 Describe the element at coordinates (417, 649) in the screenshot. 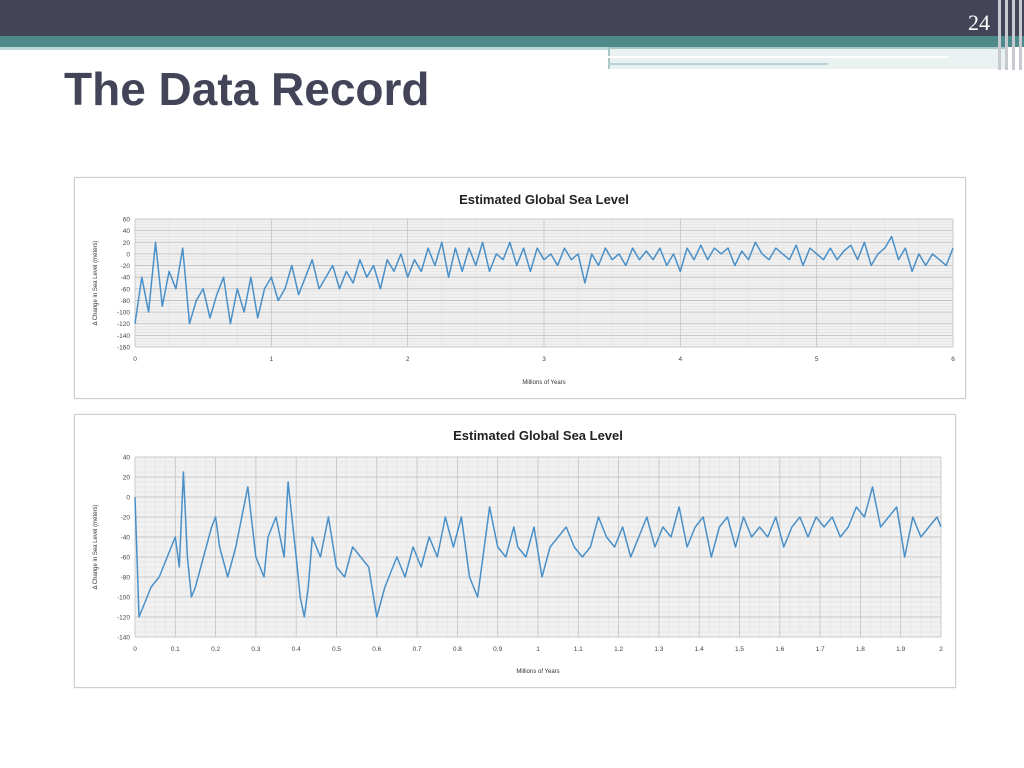

I see `x-tick-label: 0.7` at that location.